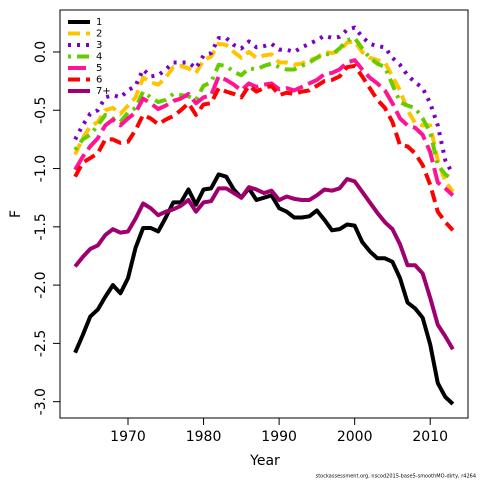 The image size is (480, 480). I want to click on x-tick-label: 1980, so click(204, 437).